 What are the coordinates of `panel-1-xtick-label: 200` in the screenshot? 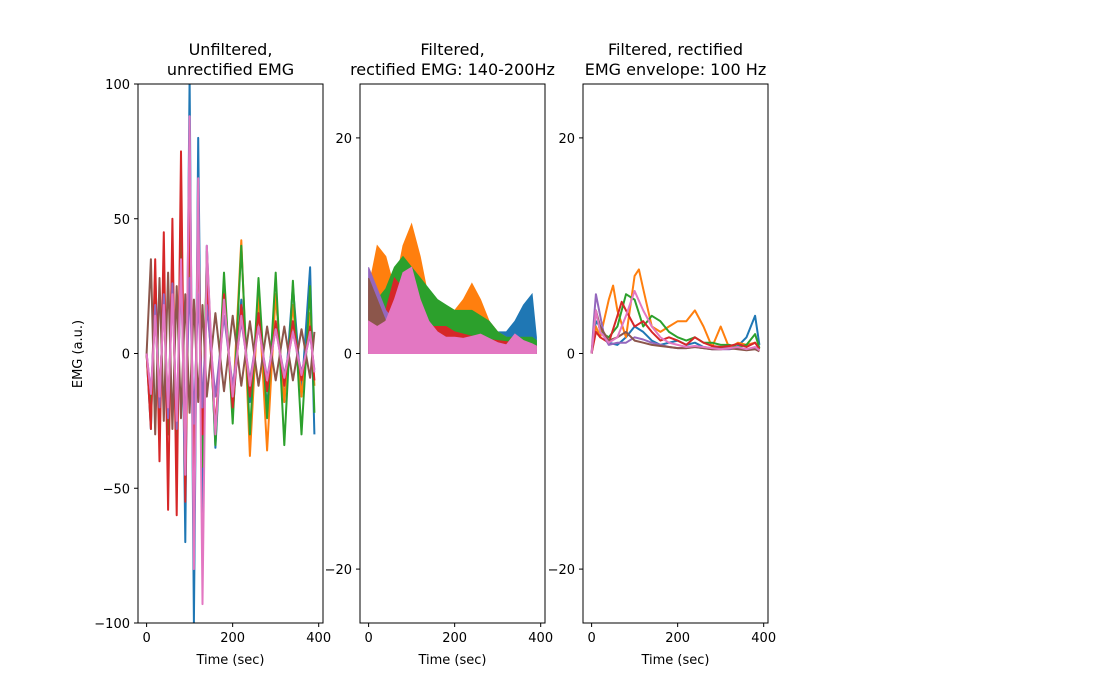 It's located at (232, 638).